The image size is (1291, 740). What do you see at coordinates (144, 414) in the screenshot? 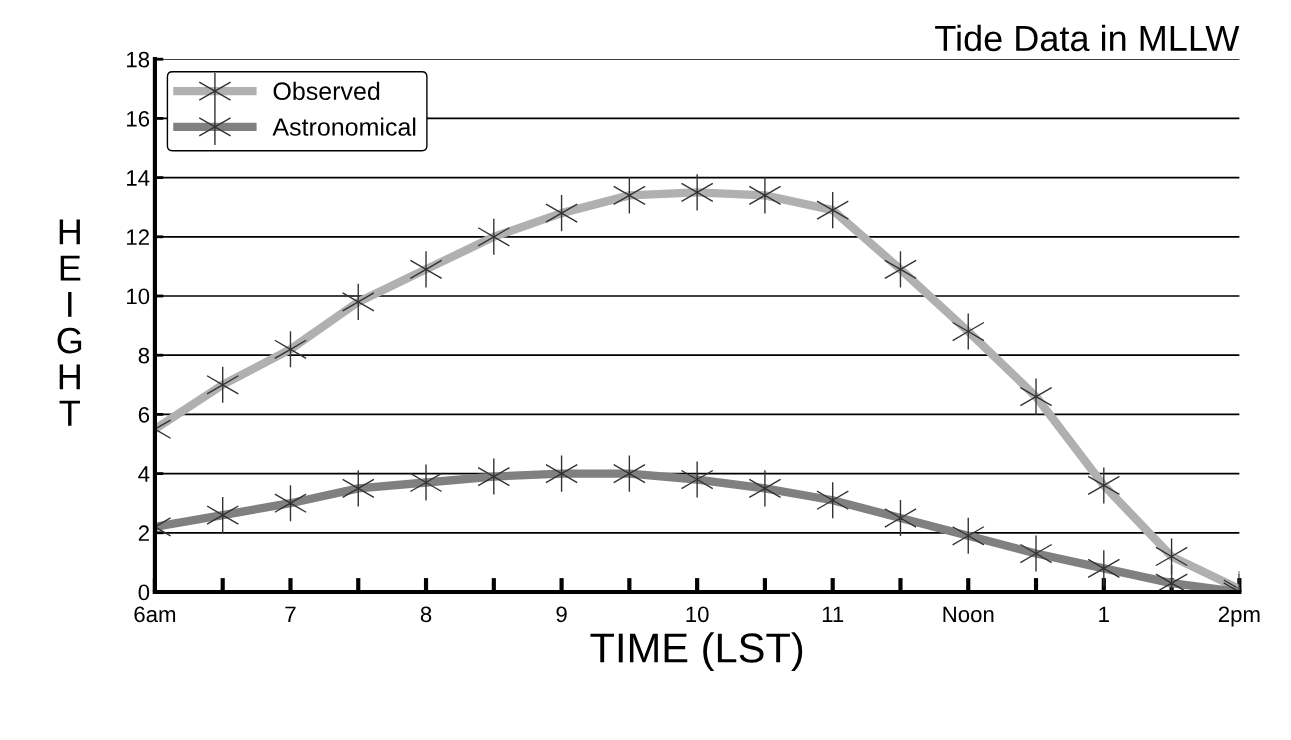
I see `y-tick-label: 6` at bounding box center [144, 414].